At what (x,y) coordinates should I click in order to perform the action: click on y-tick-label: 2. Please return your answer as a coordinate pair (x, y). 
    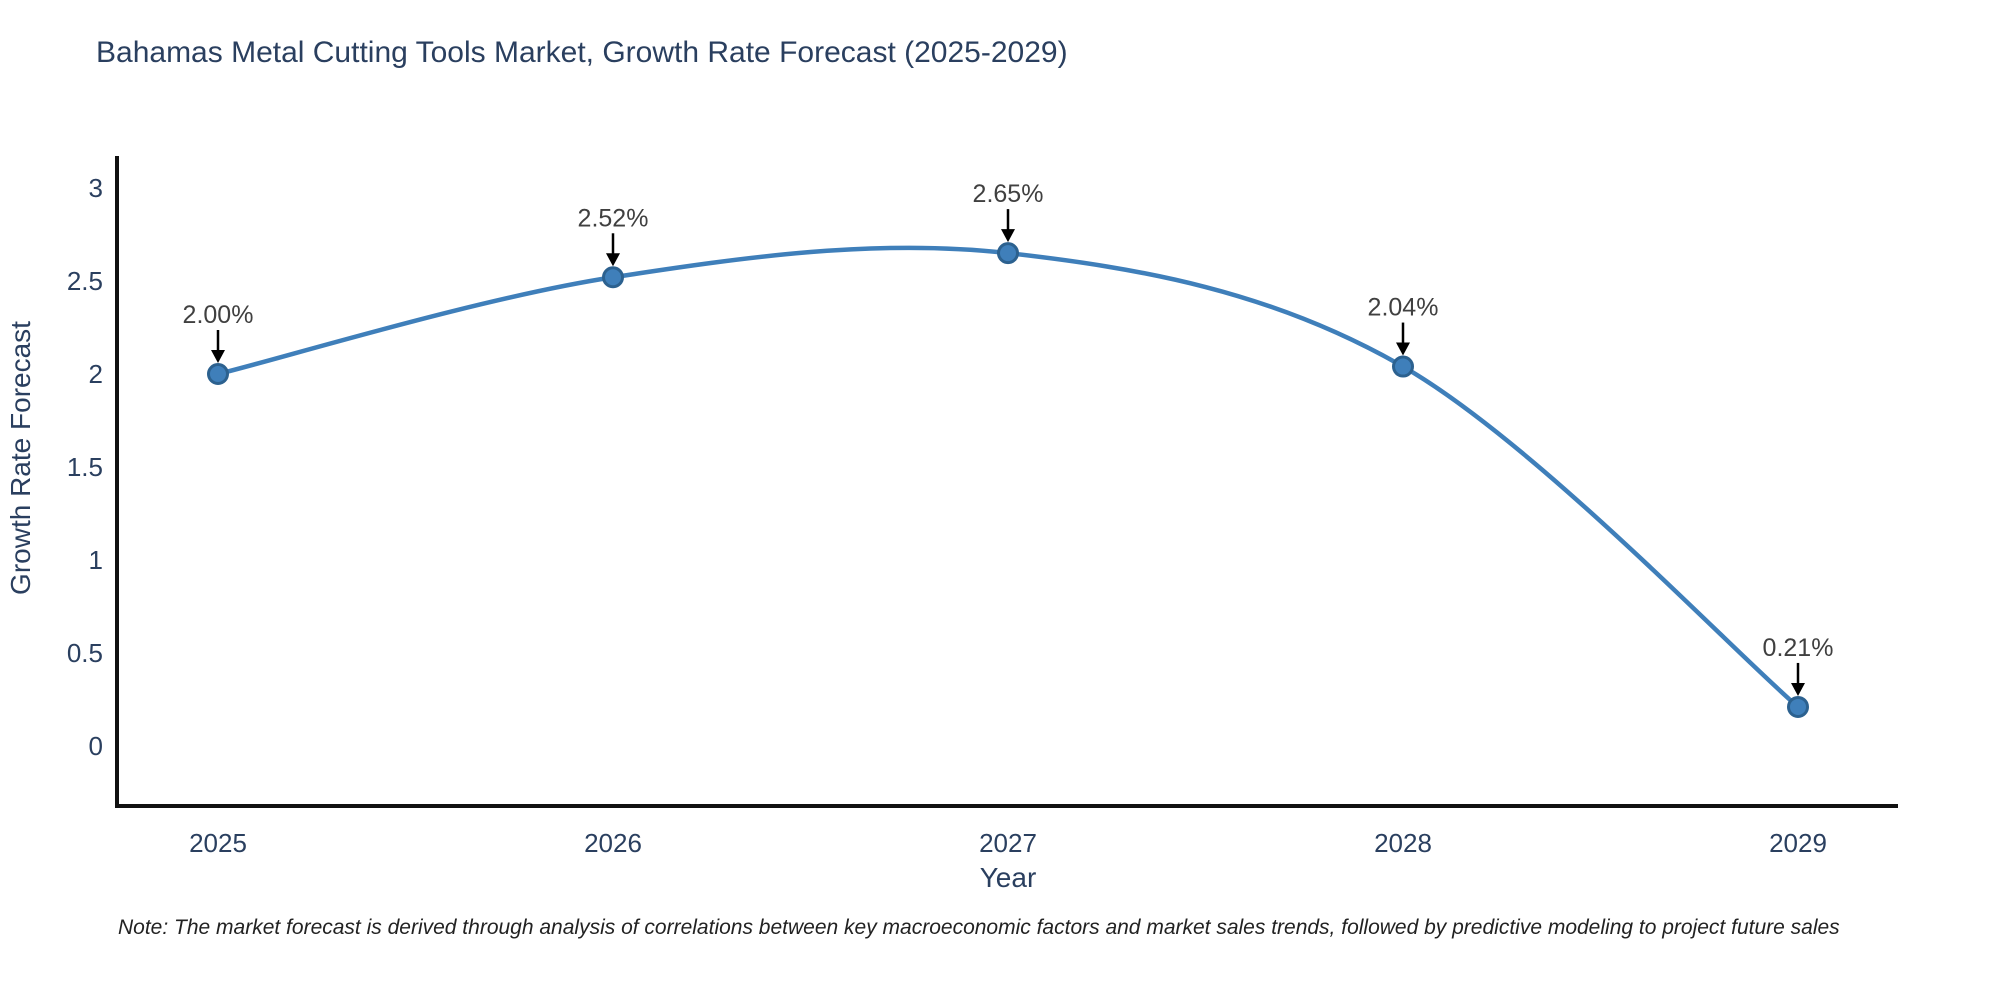
    Looking at the image, I should click on (96, 374).